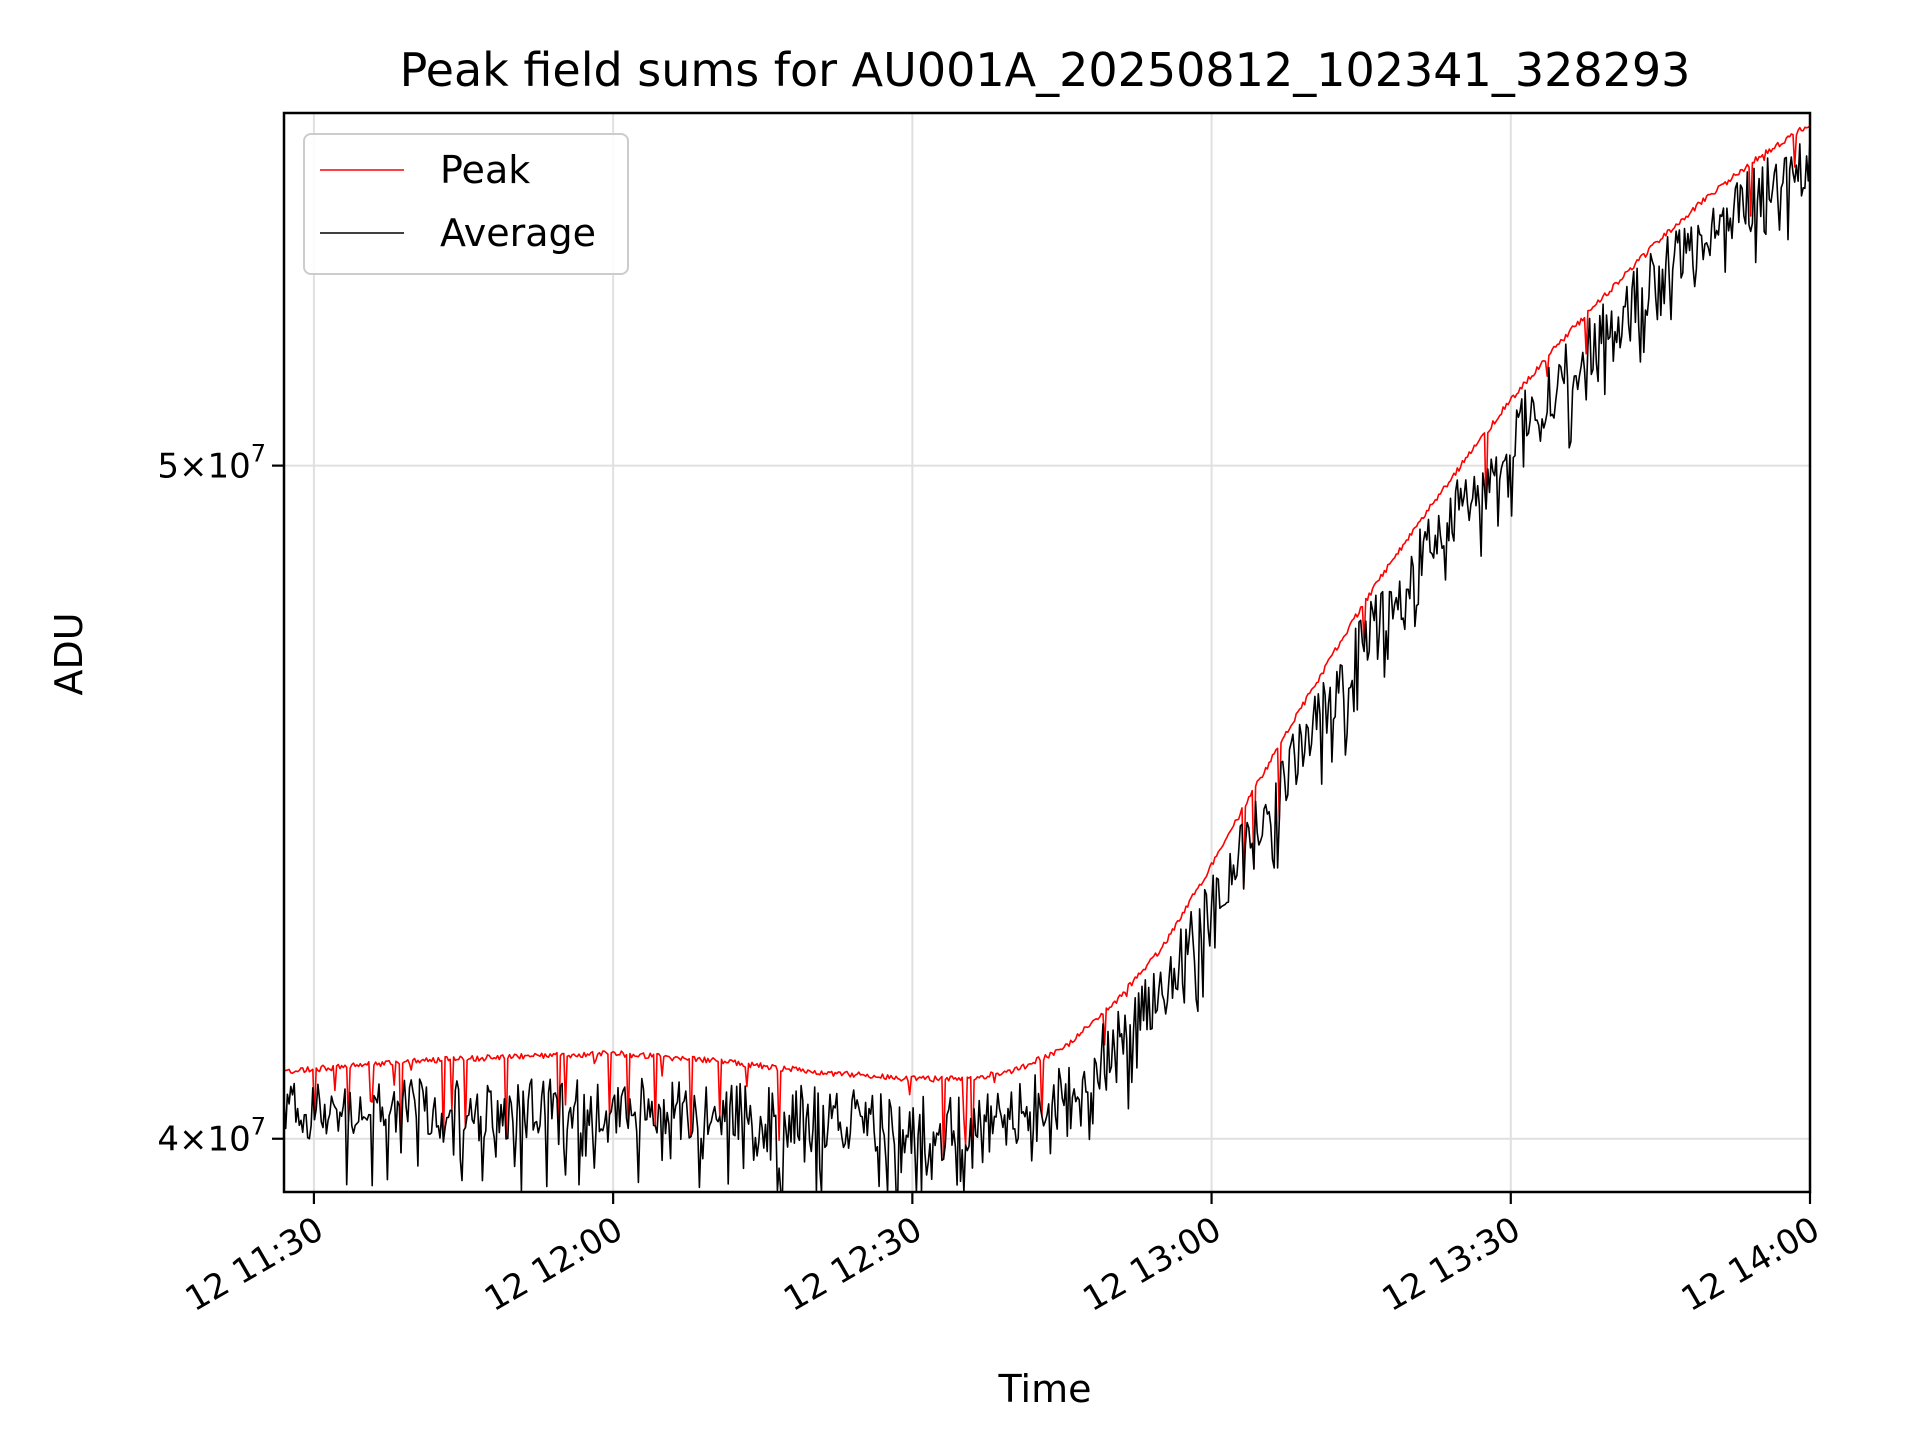 This screenshot has width=1920, height=1440. I want to click on legend-label-average: Average, so click(518, 233).